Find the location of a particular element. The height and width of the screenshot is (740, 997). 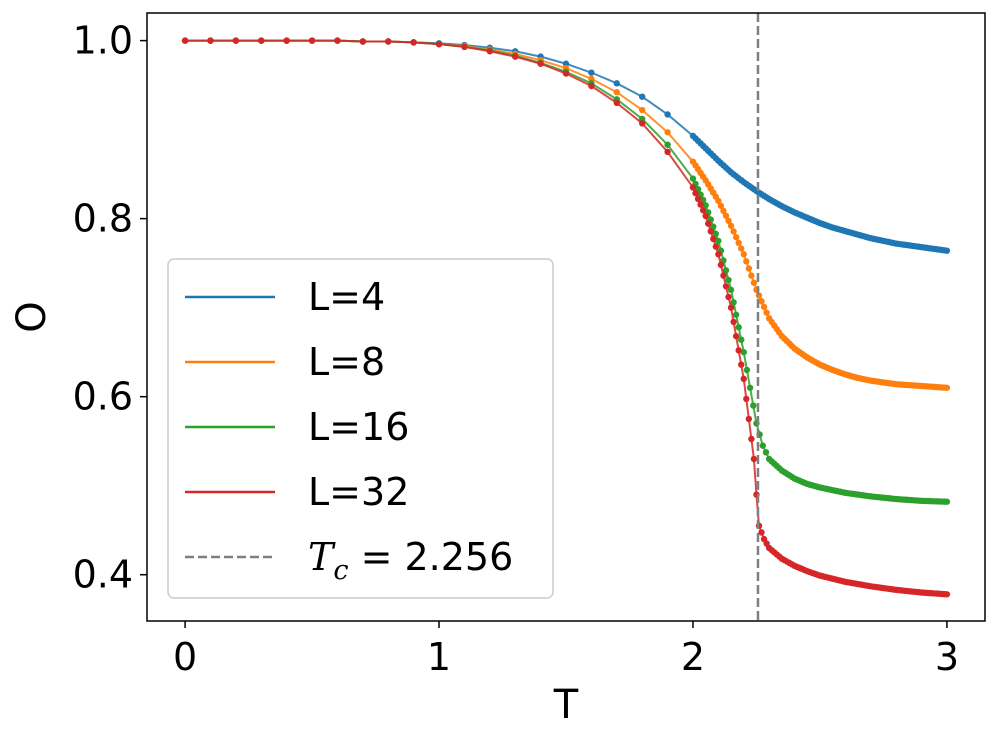

x-tick-label: 3 is located at coordinates (947, 657).